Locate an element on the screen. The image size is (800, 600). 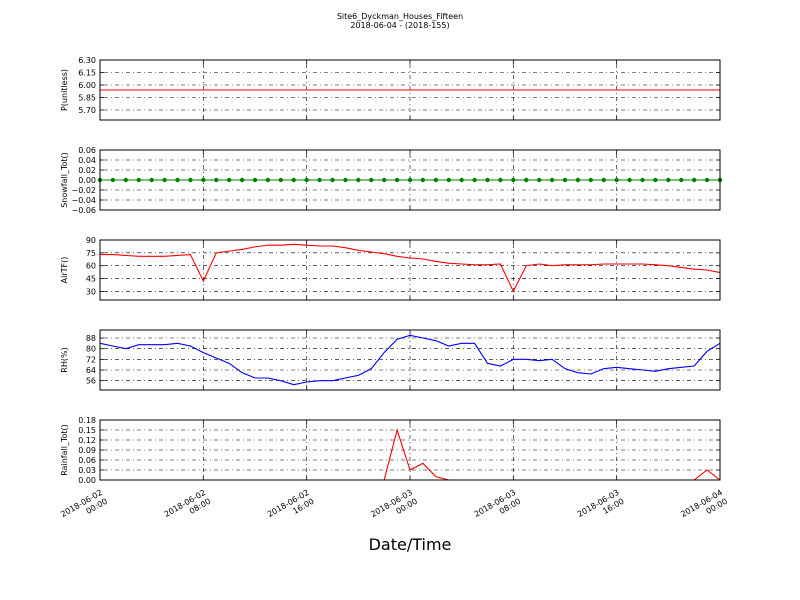
y-tick-label: 56 is located at coordinates (91, 381).